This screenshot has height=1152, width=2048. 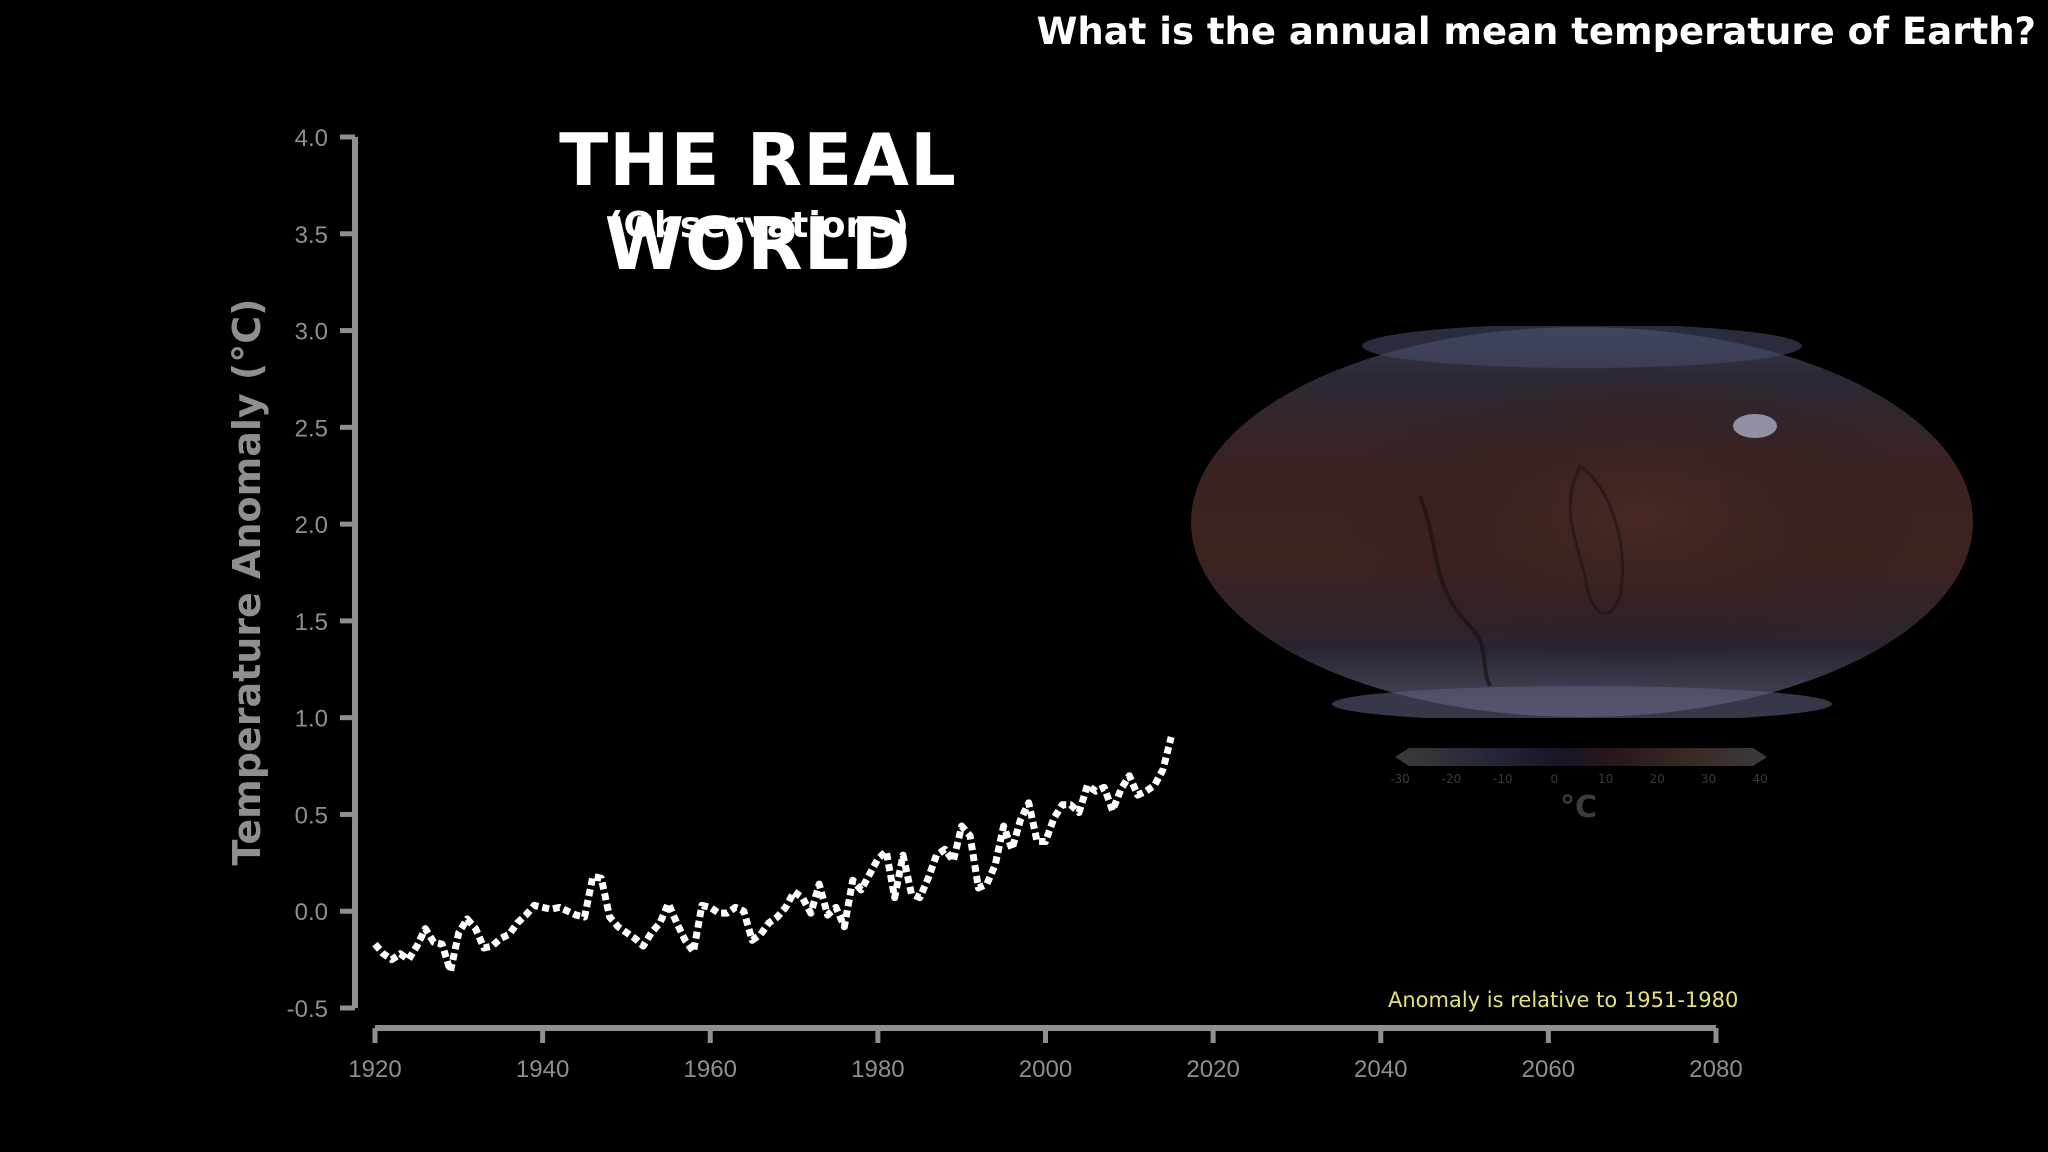 I want to click on x-ticks: 1920 1940 1960 1980 2000 2020 2040 2060 2080, so click(x=1045, y=1055).